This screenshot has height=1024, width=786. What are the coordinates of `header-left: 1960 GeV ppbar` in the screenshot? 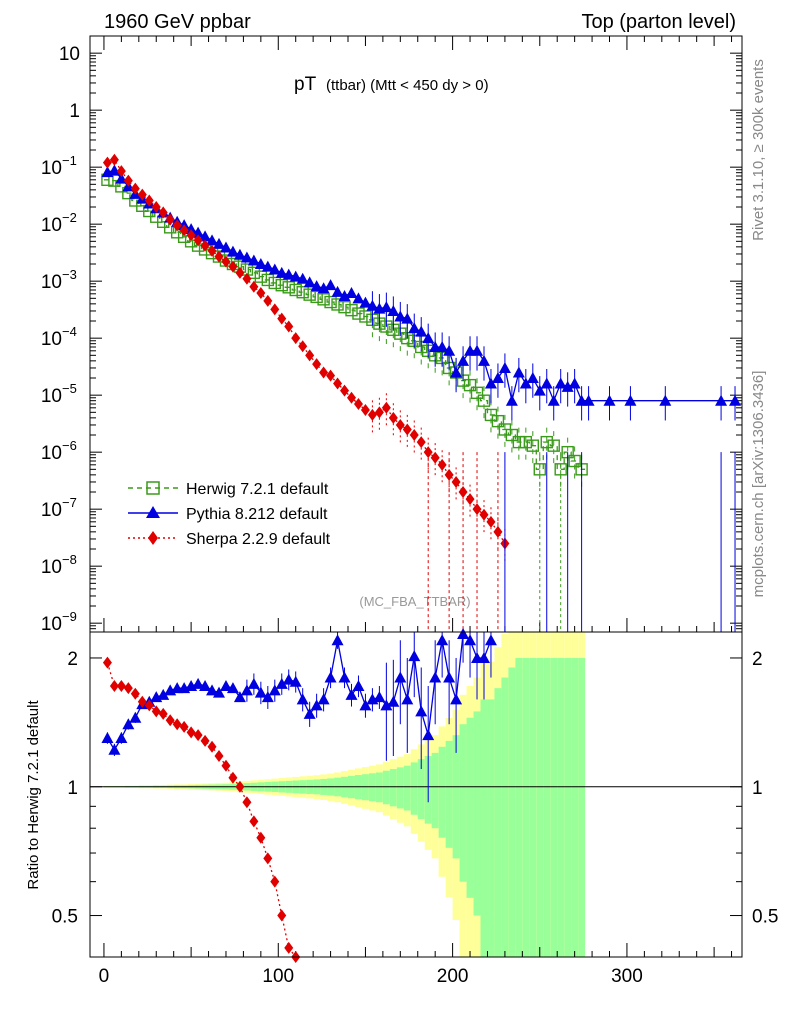 It's located at (177, 22).